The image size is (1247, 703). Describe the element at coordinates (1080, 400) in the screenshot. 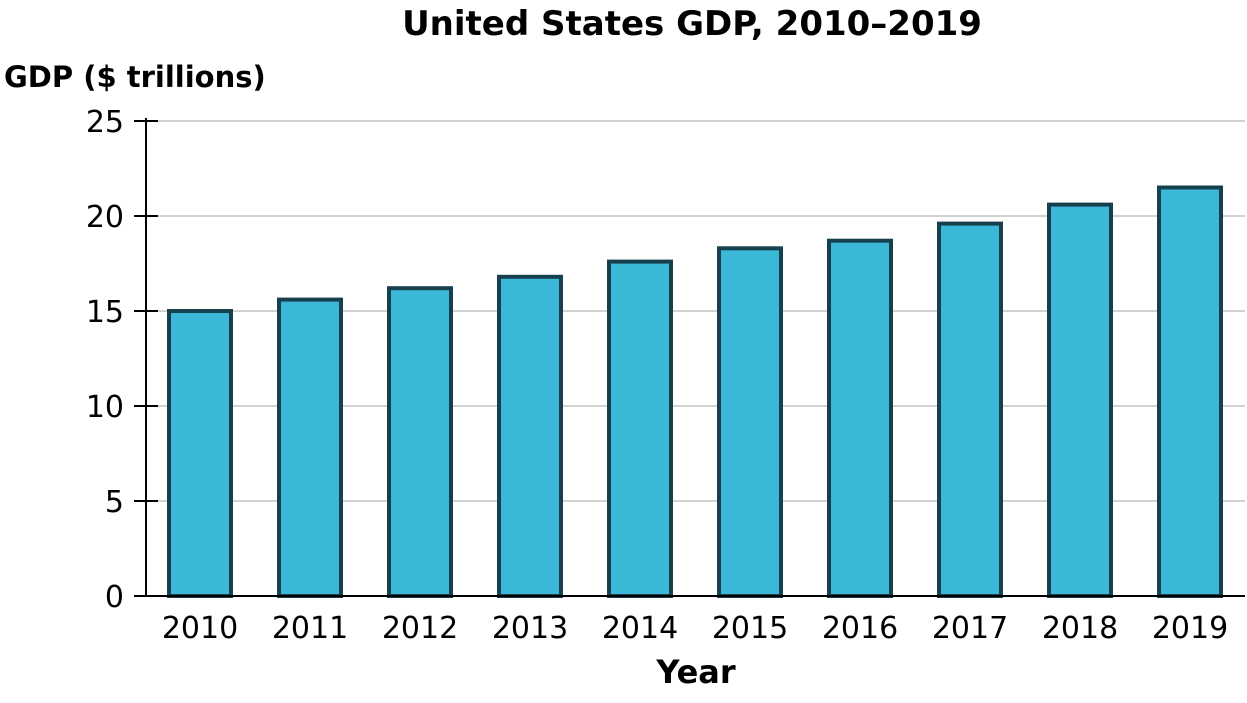

I see `bar-2018` at that location.